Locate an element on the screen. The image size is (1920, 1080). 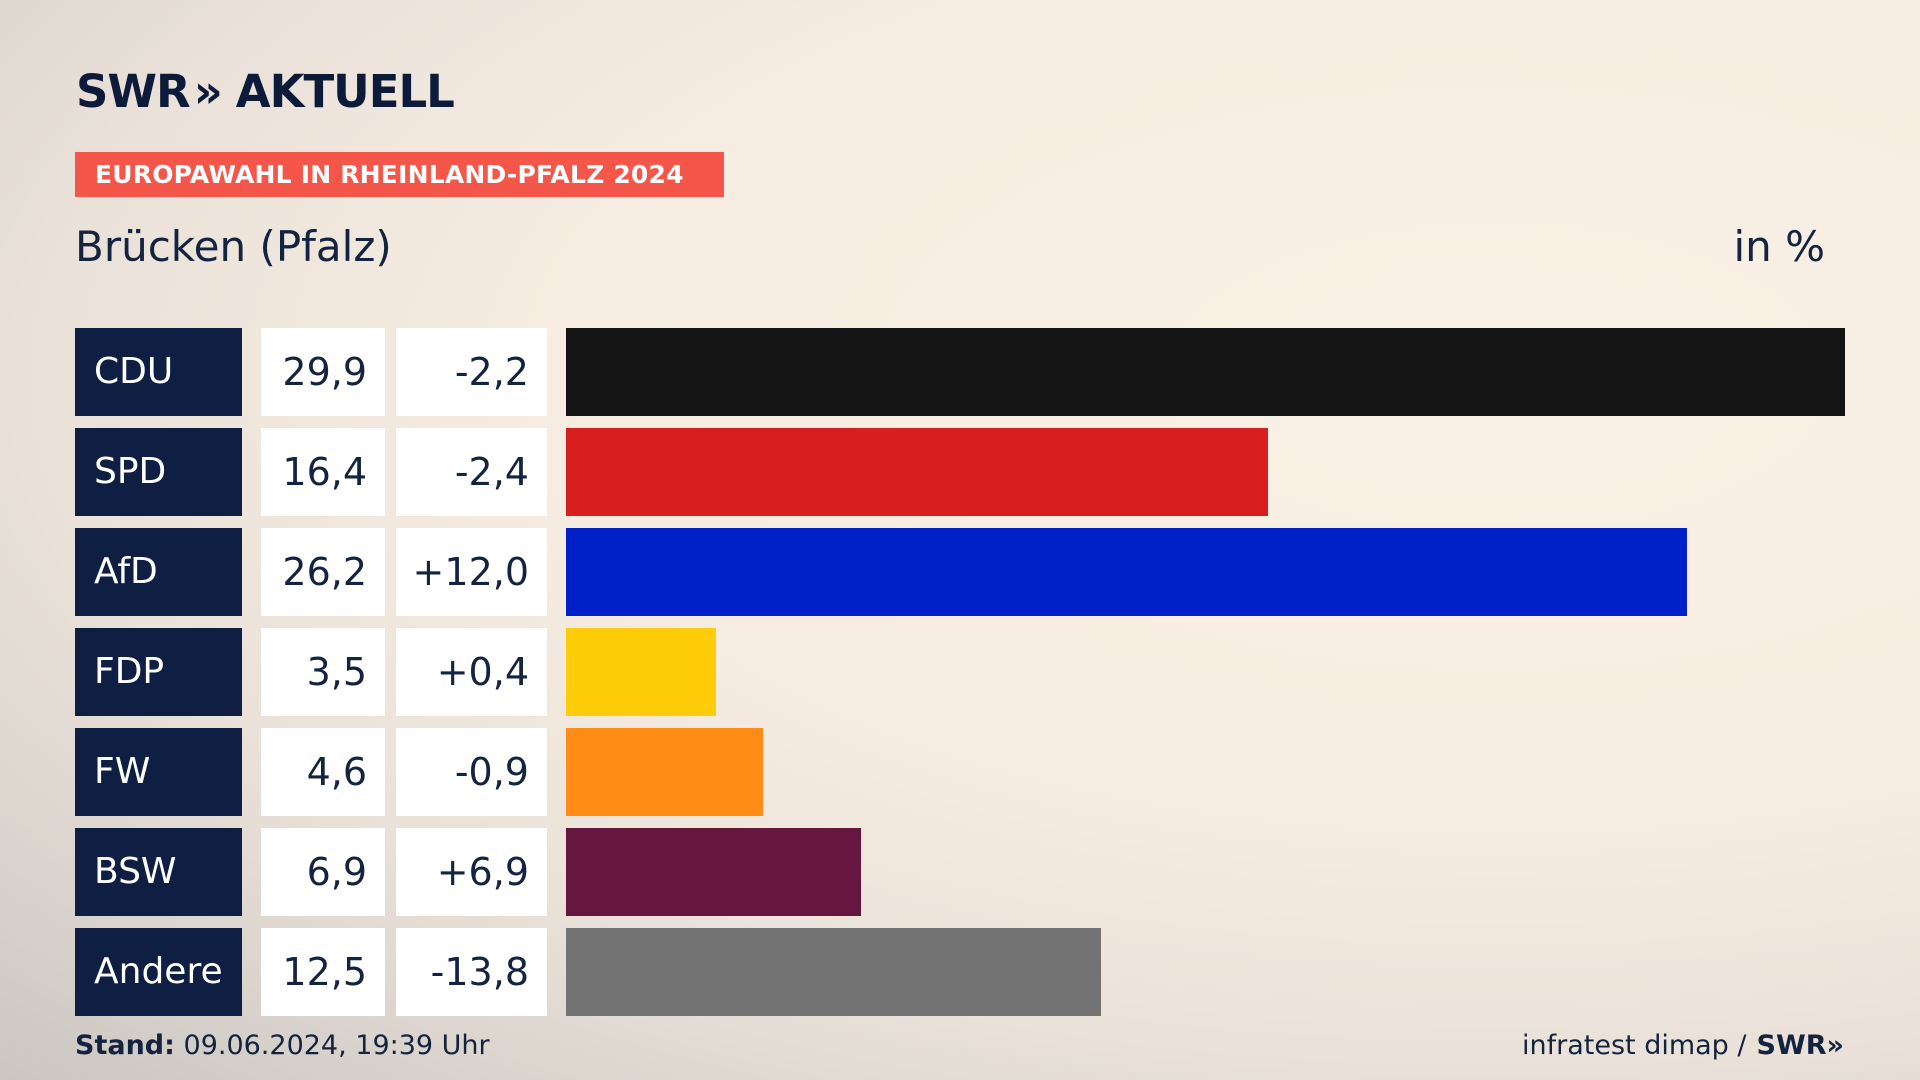
result-value: 16,4 is located at coordinates (323, 472).